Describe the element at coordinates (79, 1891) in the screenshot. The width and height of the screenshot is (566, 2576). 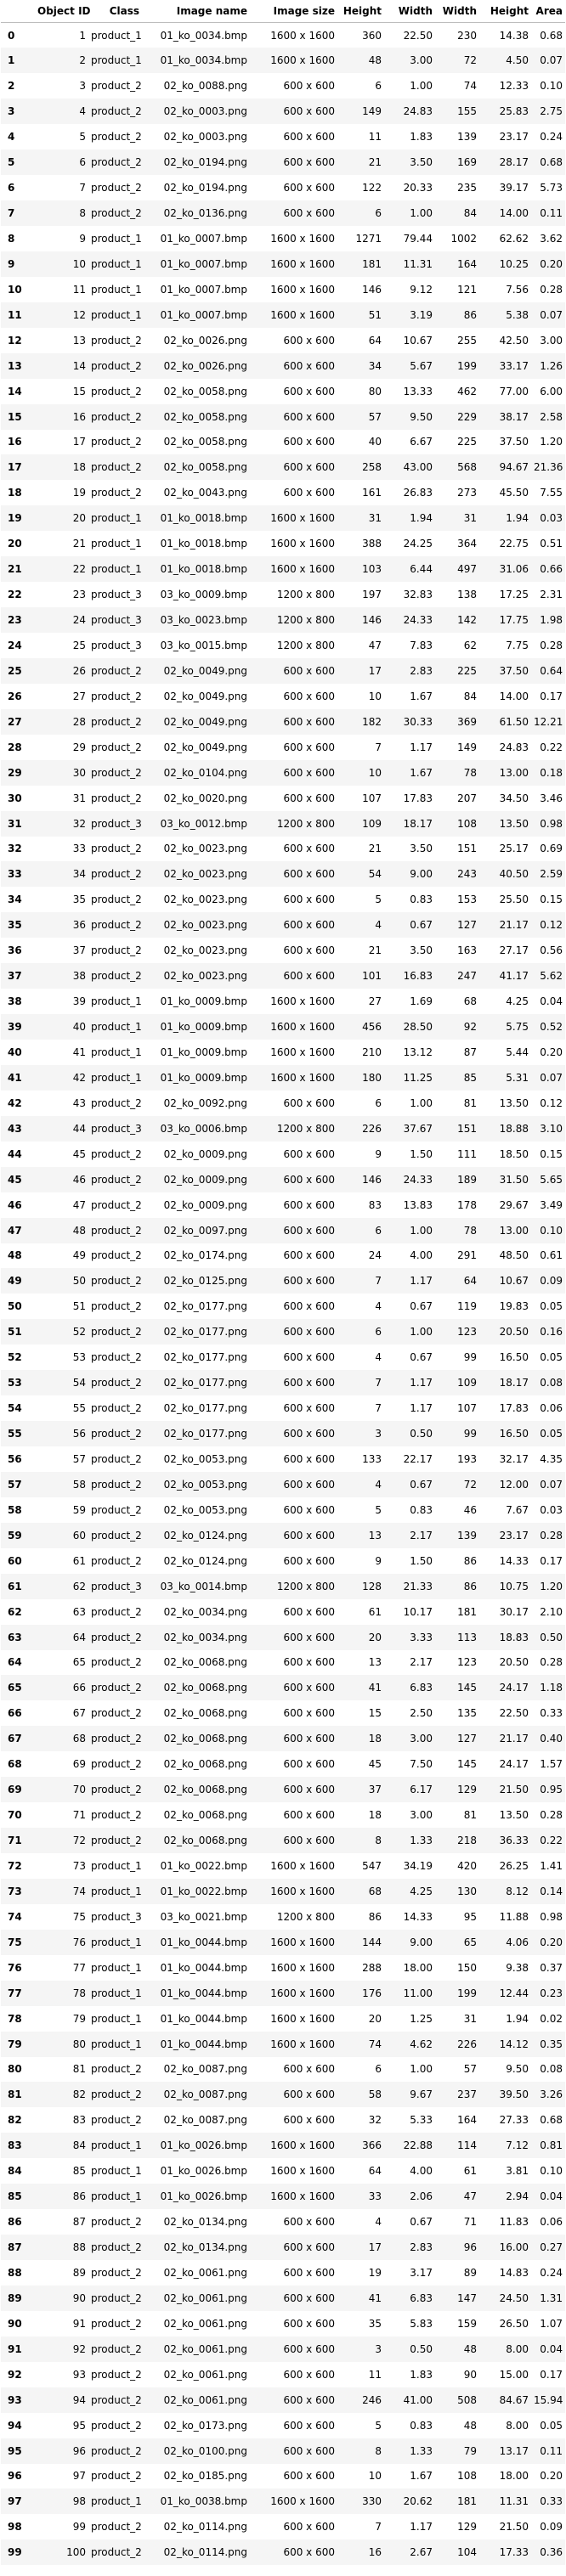
I see `object-id-cell: 74` at that location.